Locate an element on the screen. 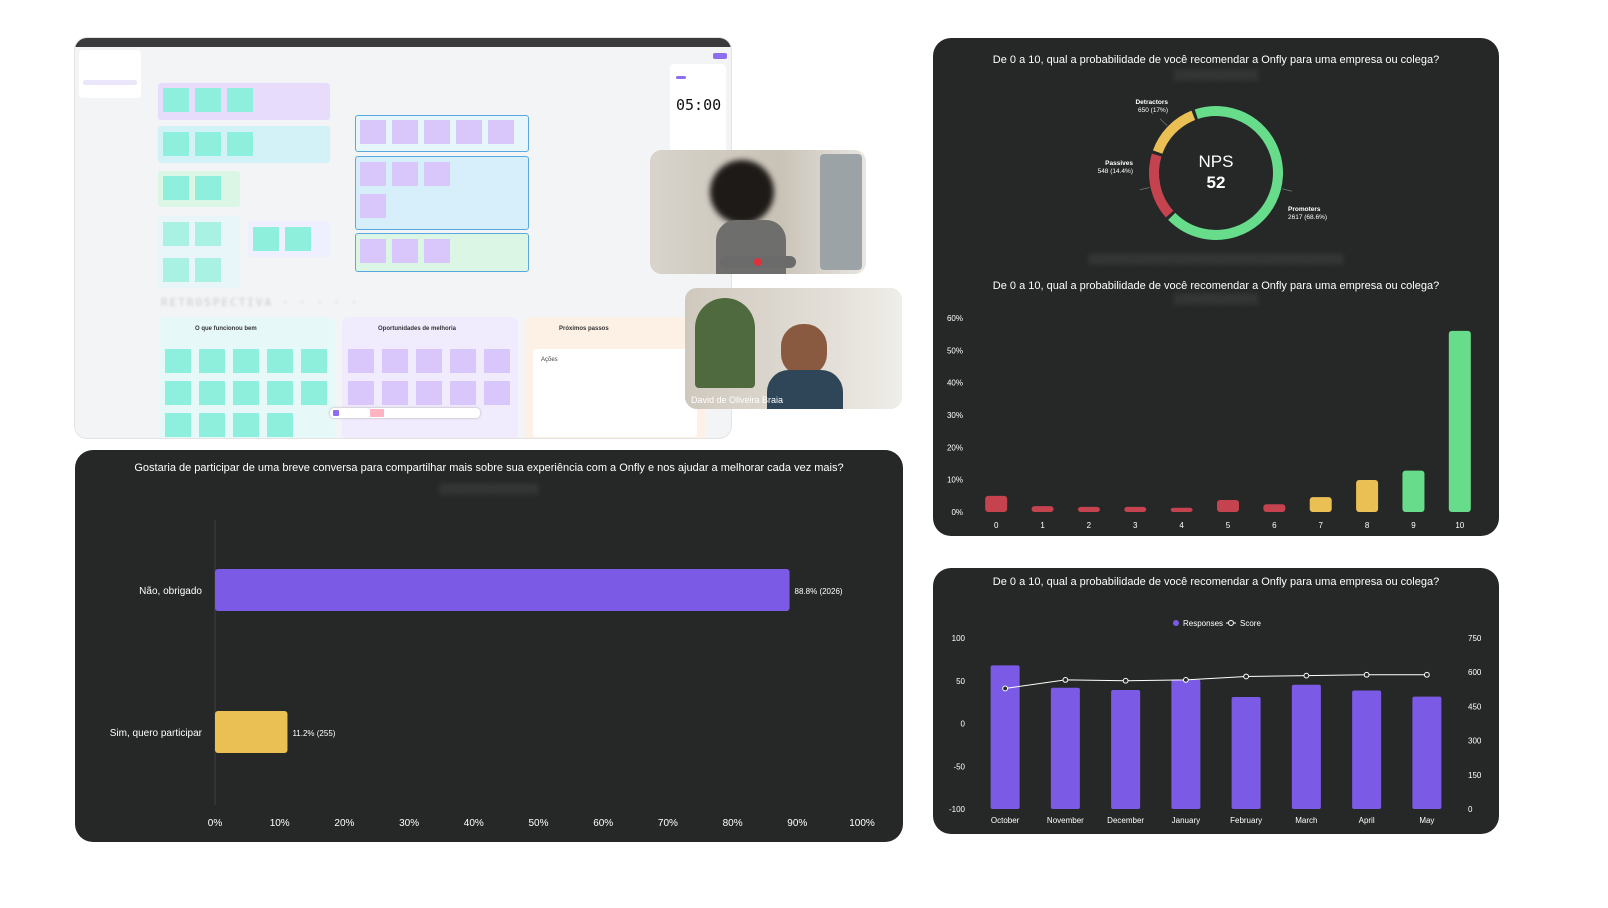 The image size is (1608, 908). combo-bar-march is located at coordinates (1306, 746).